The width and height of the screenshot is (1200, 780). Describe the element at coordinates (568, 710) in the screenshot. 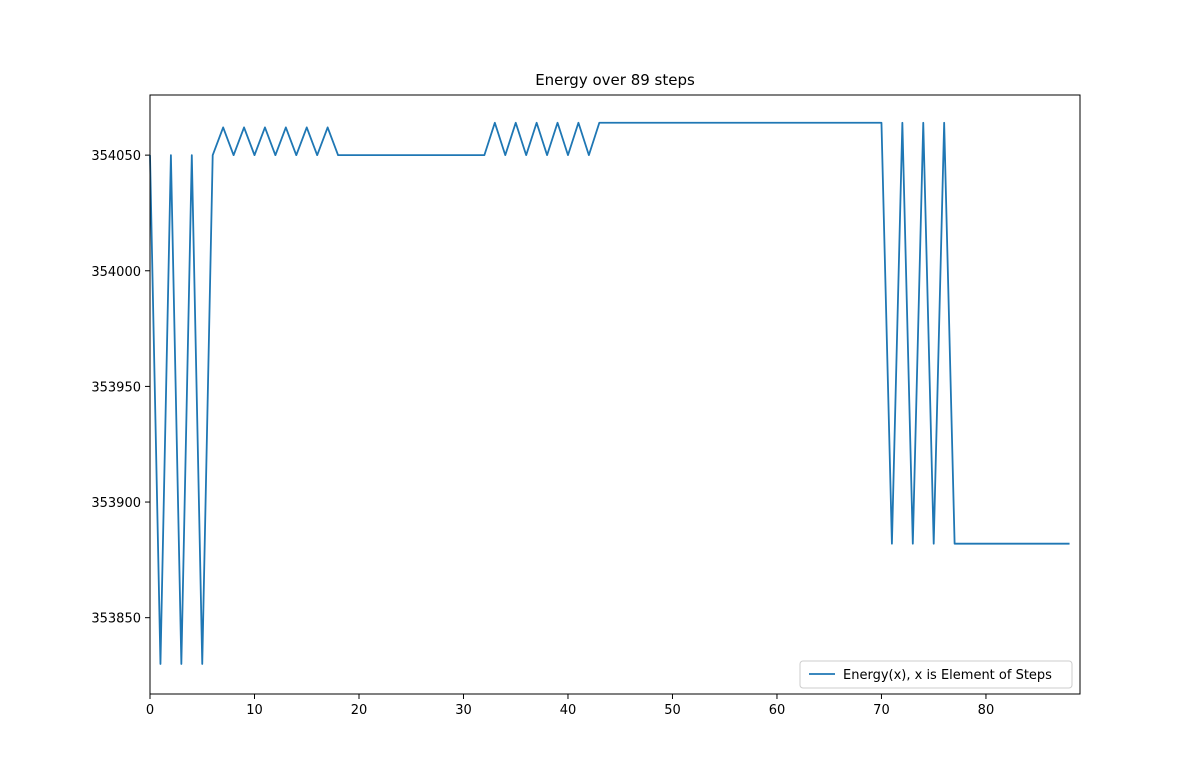

I see `x-tick-label: 40` at that location.